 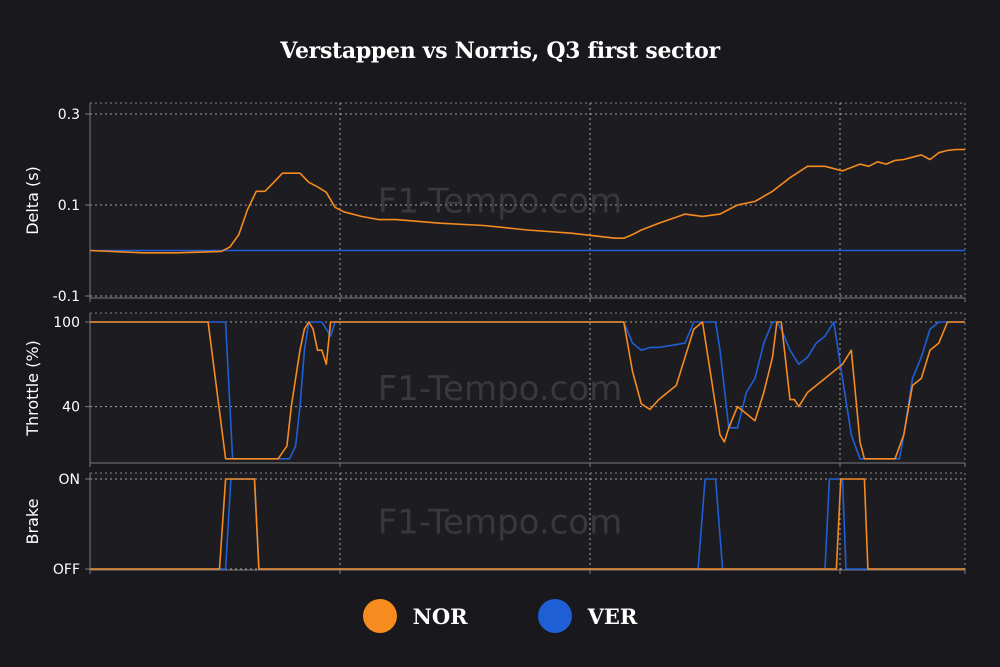 I want to click on y-axis-label: Delta (s), so click(x=32, y=200).